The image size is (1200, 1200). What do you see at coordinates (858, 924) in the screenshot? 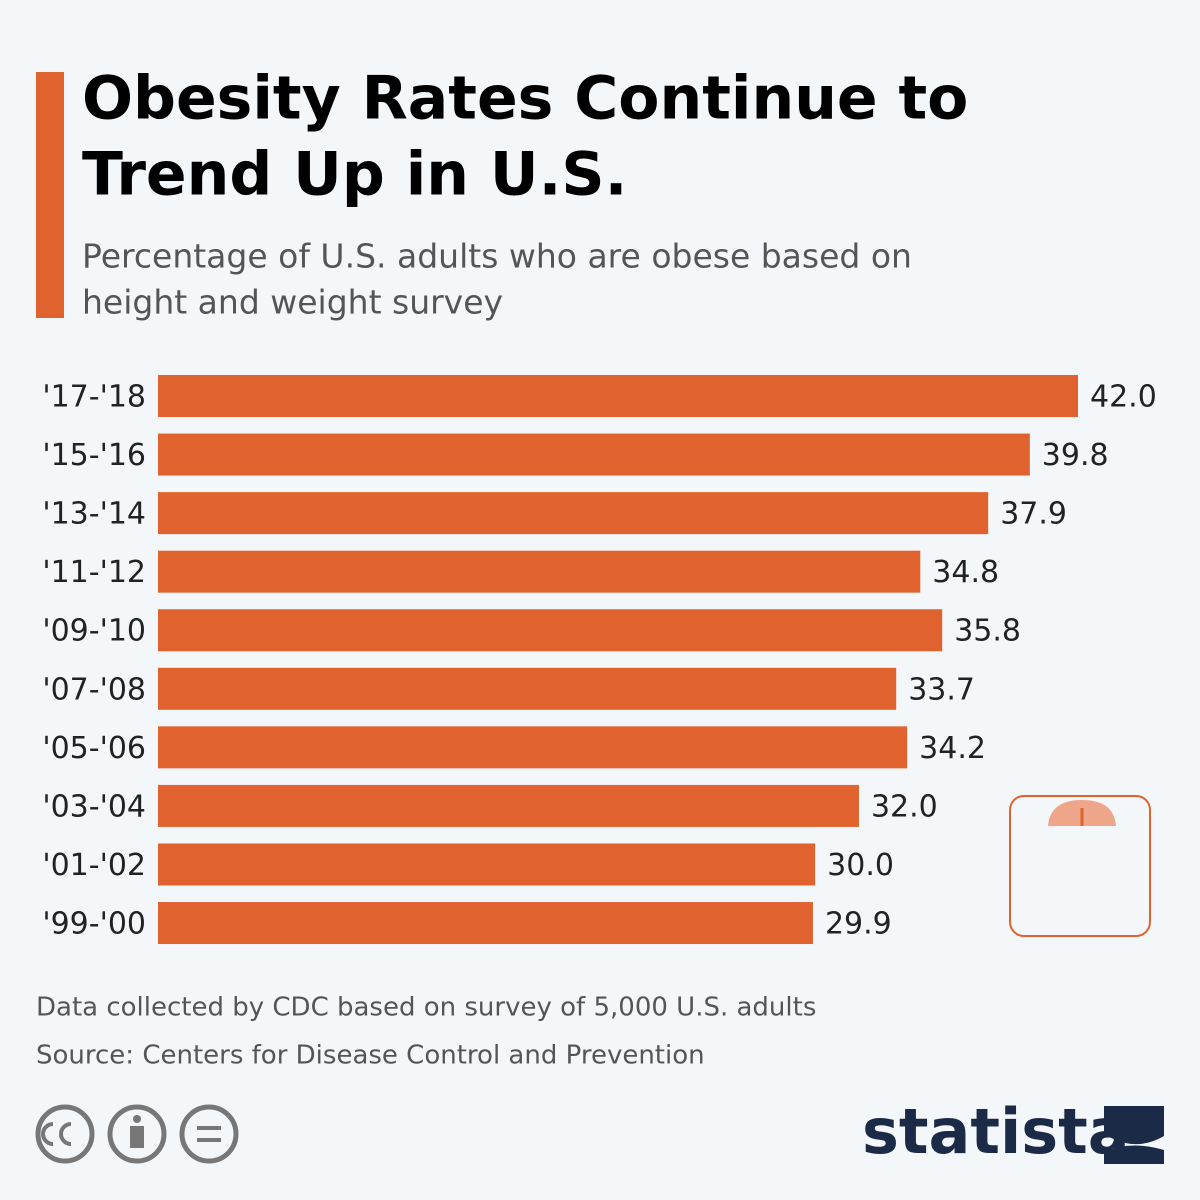
I see `value-label: 29.9` at bounding box center [858, 924].